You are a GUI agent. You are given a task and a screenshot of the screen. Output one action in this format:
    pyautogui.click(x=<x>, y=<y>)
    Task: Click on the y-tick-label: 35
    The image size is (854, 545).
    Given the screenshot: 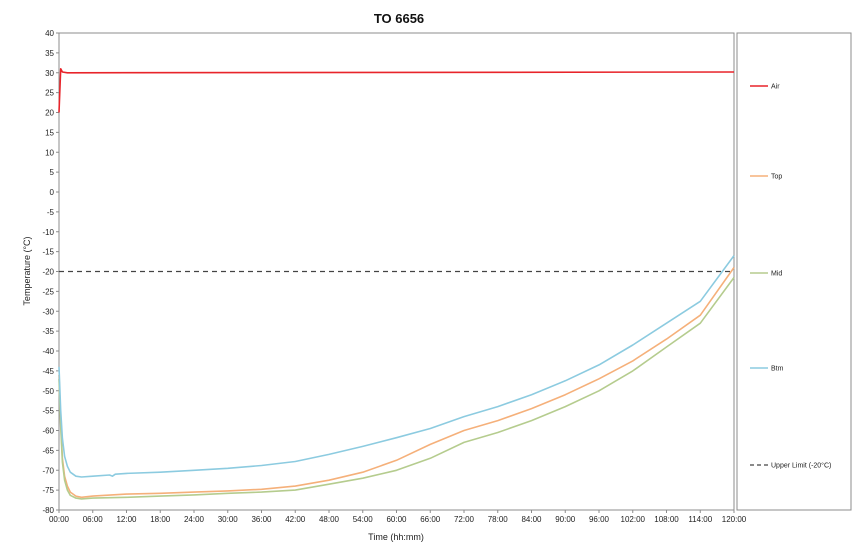 What is the action you would take?
    pyautogui.click(x=49, y=53)
    